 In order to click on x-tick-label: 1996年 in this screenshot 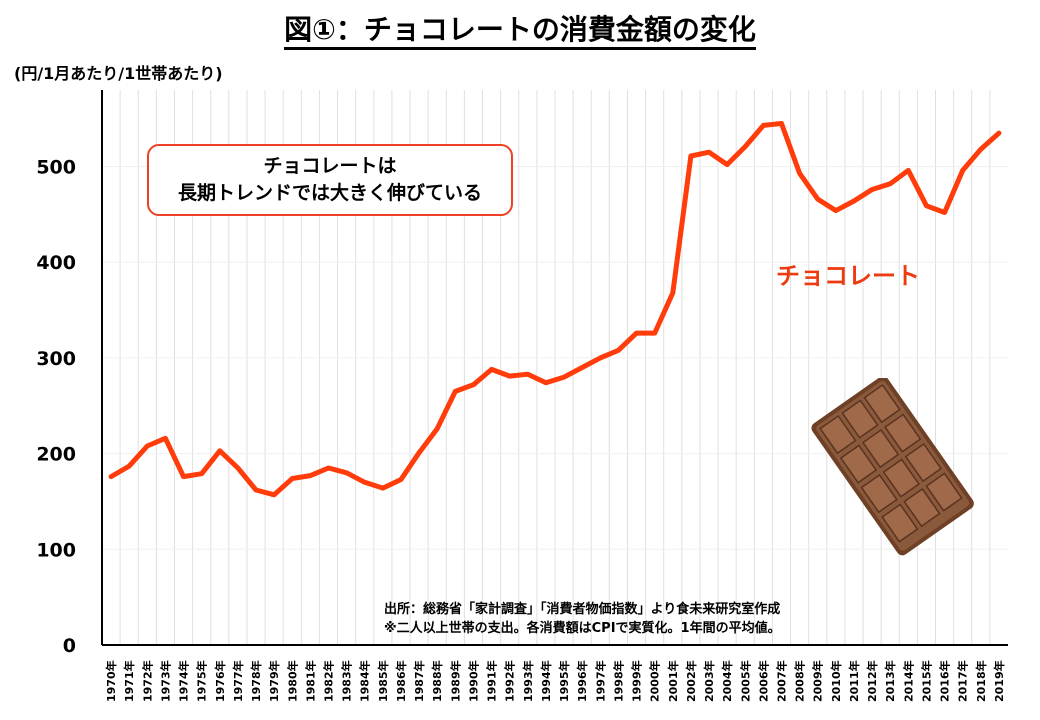, I will do `click(582, 681)`.